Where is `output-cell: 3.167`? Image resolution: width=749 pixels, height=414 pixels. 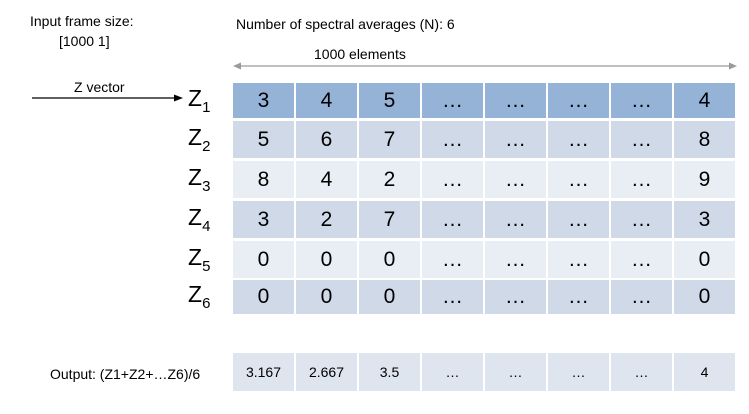
output-cell: 3.167 is located at coordinates (263, 372).